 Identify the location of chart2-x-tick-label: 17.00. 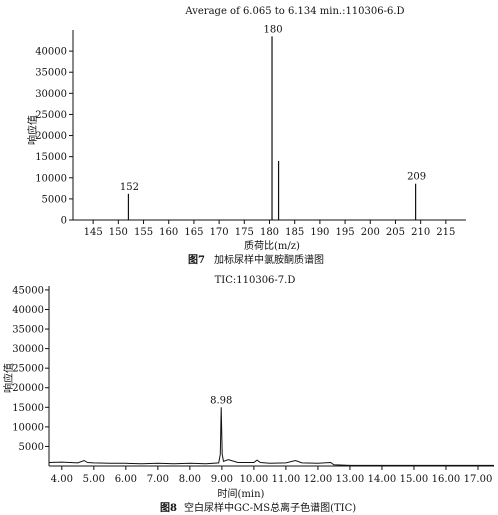
(478, 479).